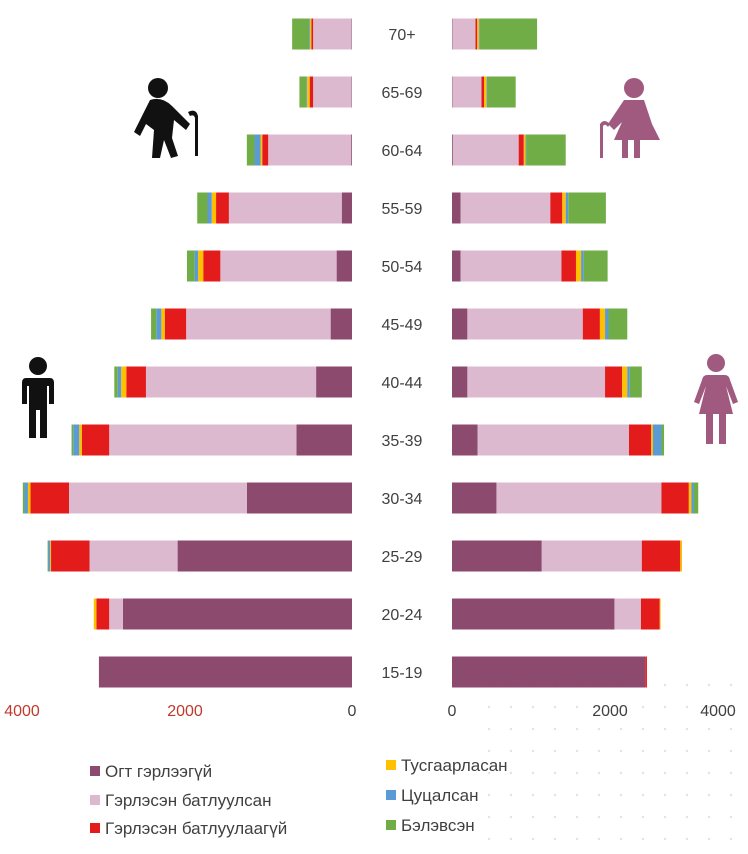 The image size is (748, 854). I want to click on male-bar-25-29-s0, so click(264, 556).